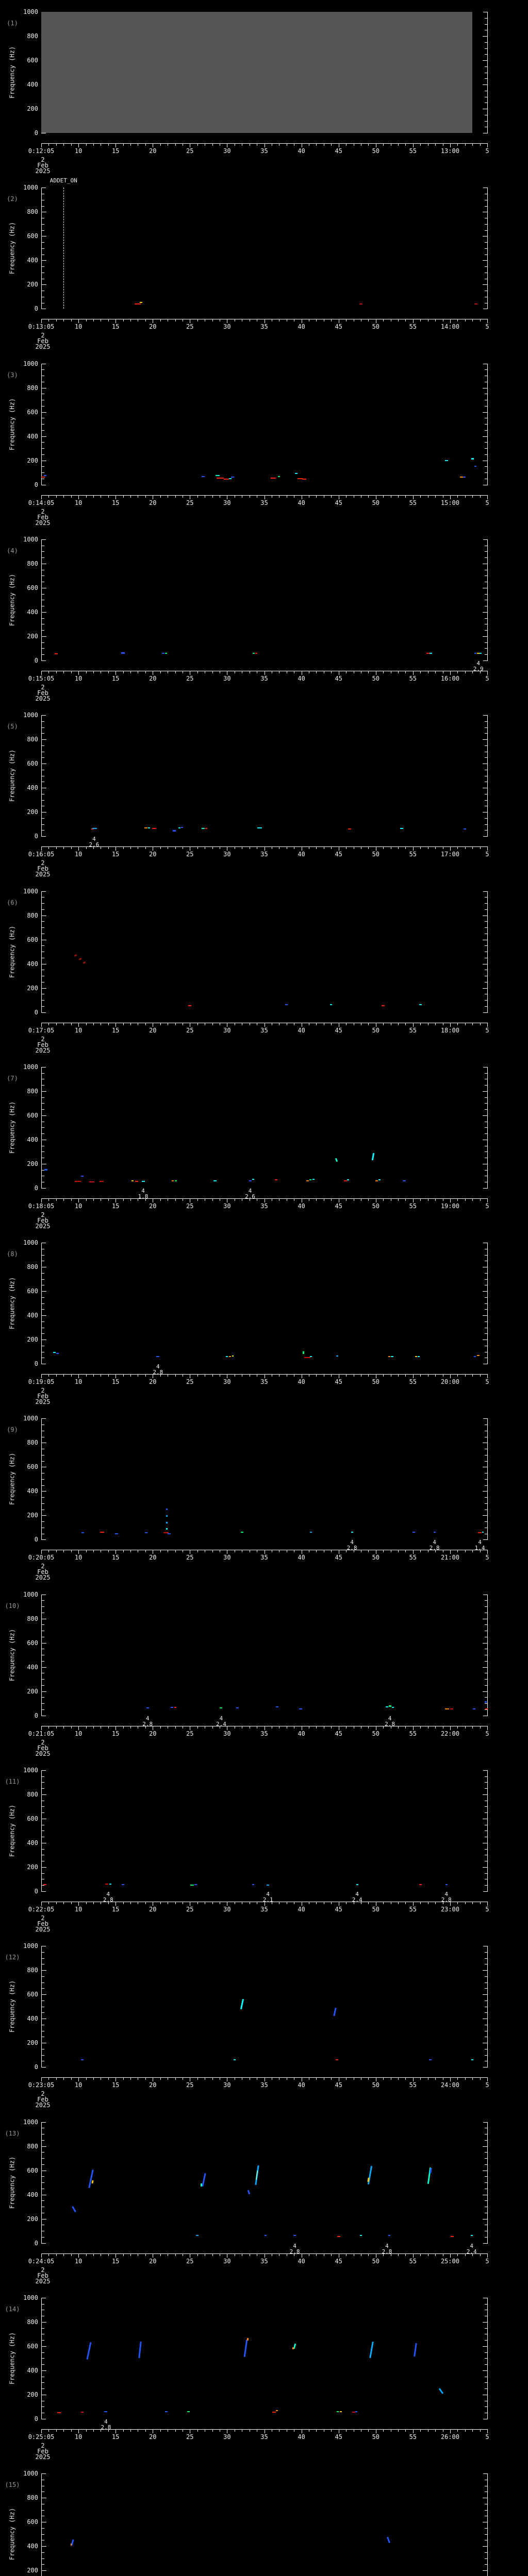  I want to click on time-tick-label: 15, so click(115, 1733).